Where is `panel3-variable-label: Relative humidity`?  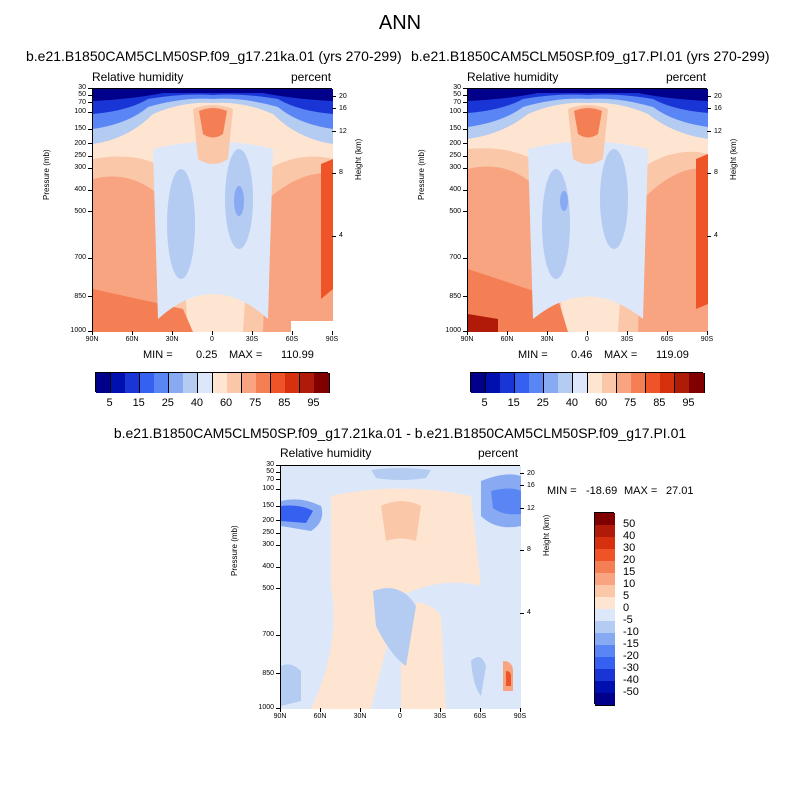
panel3-variable-label: Relative humidity is located at coordinates (326, 453).